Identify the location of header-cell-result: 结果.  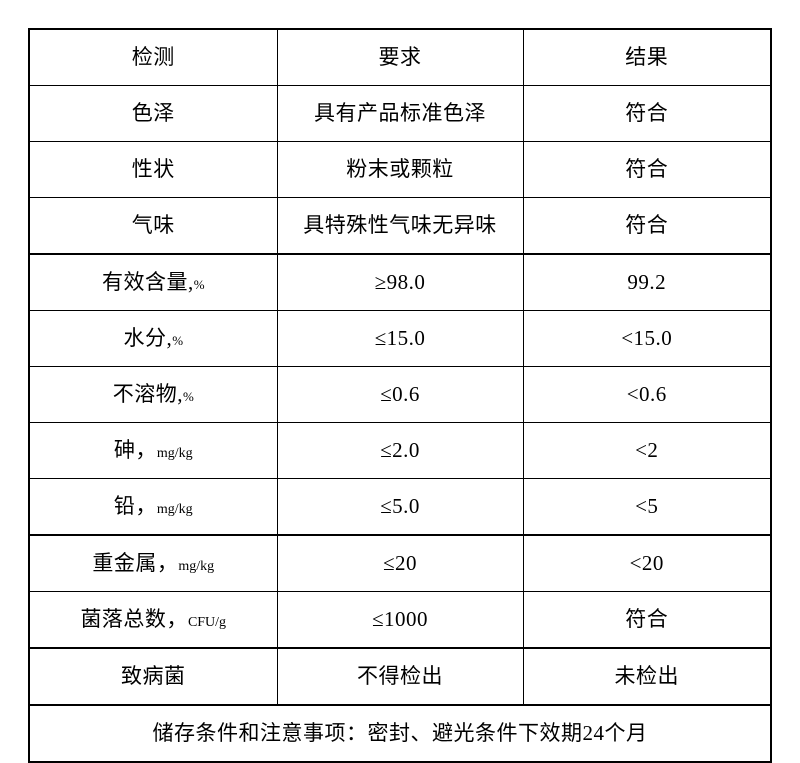
(647, 57).